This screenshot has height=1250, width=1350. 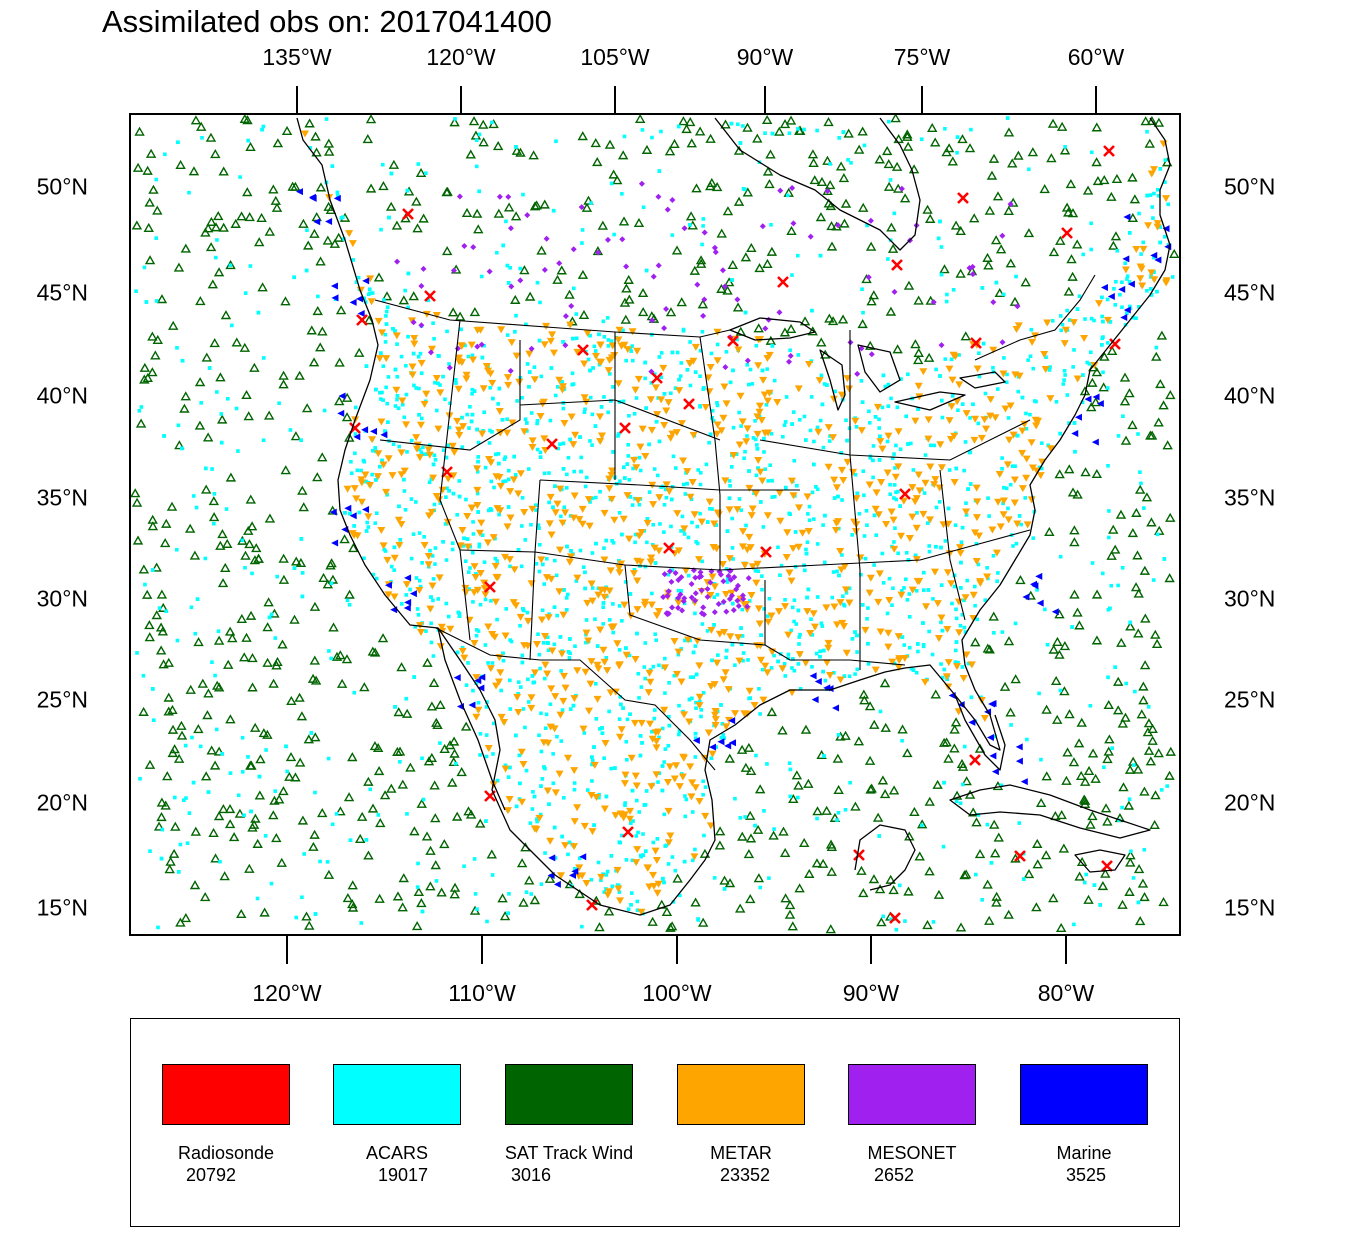 I want to click on left-lat-label: 15°N, so click(x=62, y=907).